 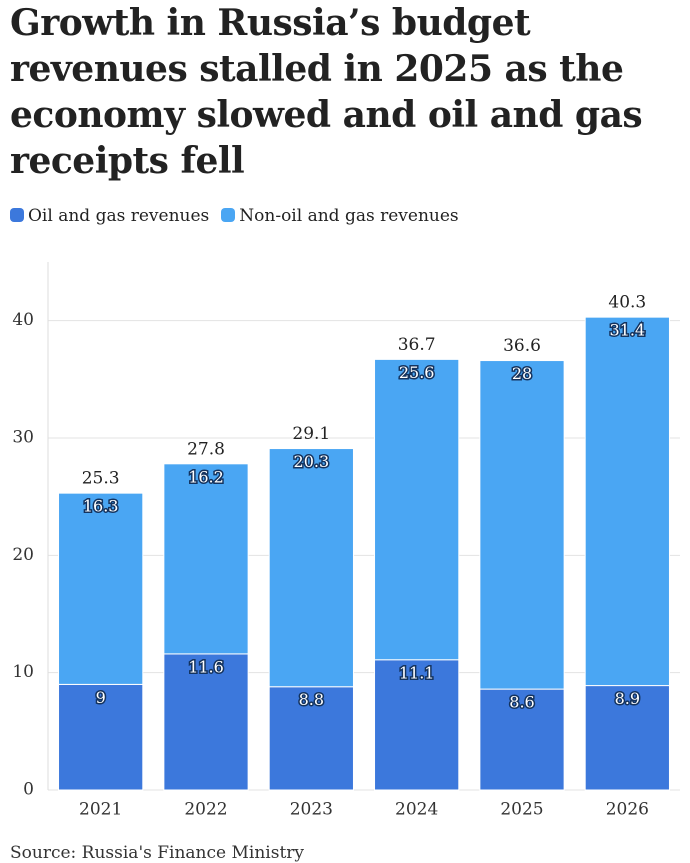 What do you see at coordinates (628, 330) in the screenshot?
I see `value-label: 31.4` at bounding box center [628, 330].